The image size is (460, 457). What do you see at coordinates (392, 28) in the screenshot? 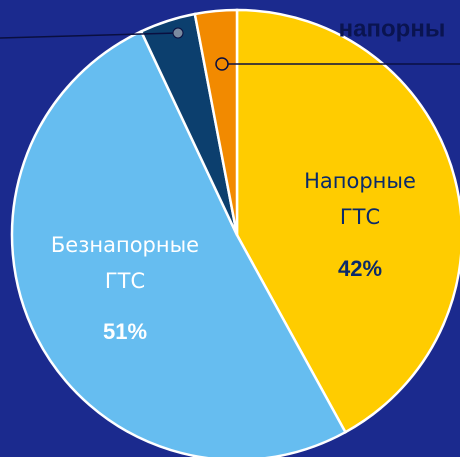
I see `annotation: напорны` at bounding box center [392, 28].